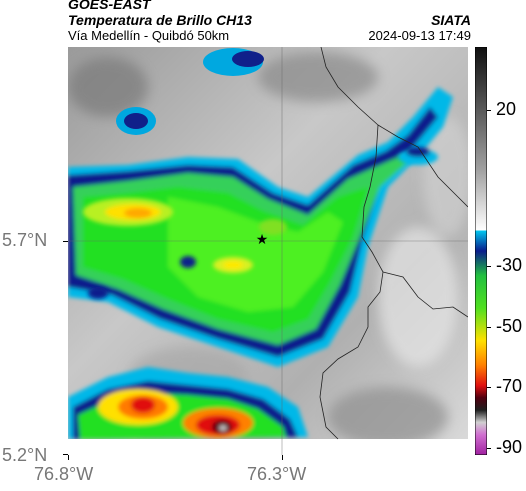  What do you see at coordinates (419, 35) in the screenshot?
I see `datetime-label: 2024-09-13 17:49` at bounding box center [419, 35].